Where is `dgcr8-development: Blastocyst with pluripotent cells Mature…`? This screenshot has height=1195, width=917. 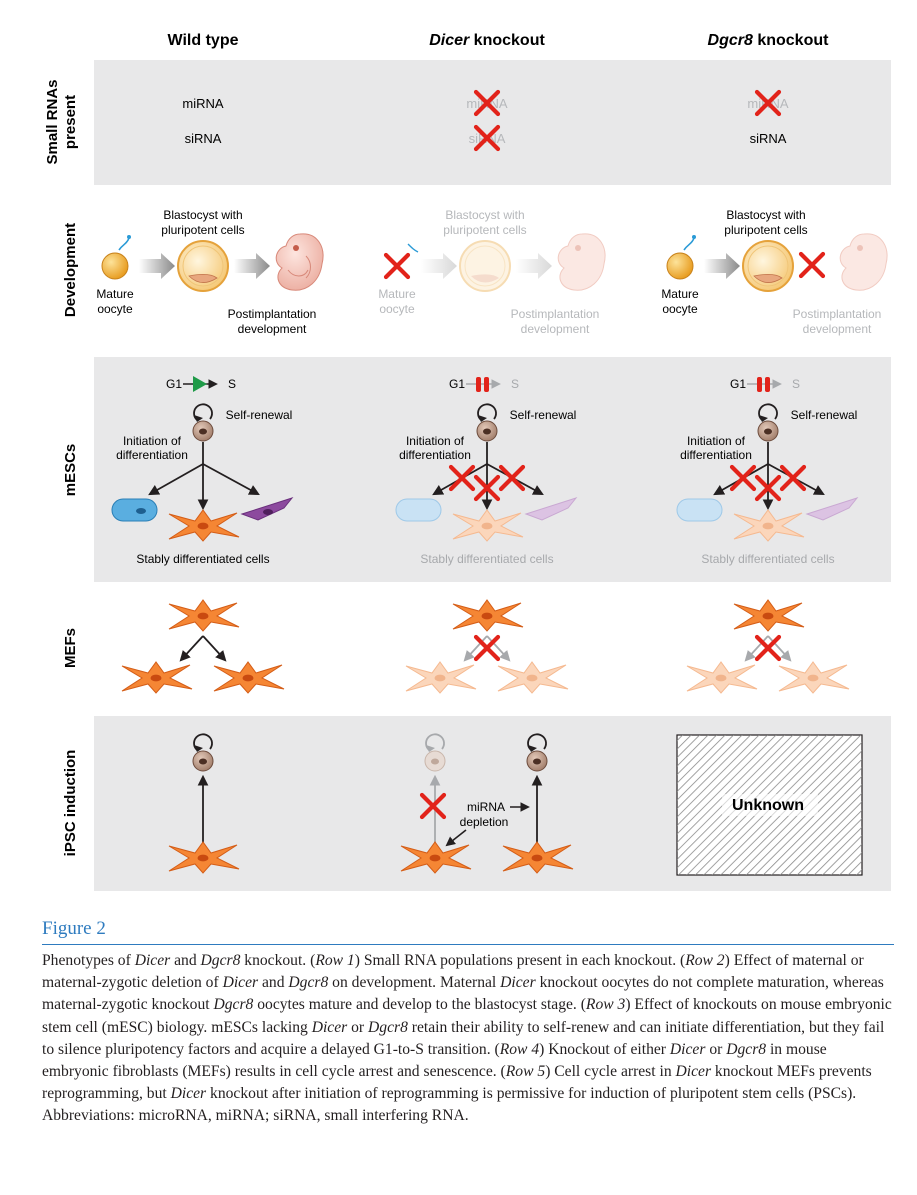 dgcr8-development: Blastocyst with pluripotent cells Mature… is located at coordinates (774, 272).